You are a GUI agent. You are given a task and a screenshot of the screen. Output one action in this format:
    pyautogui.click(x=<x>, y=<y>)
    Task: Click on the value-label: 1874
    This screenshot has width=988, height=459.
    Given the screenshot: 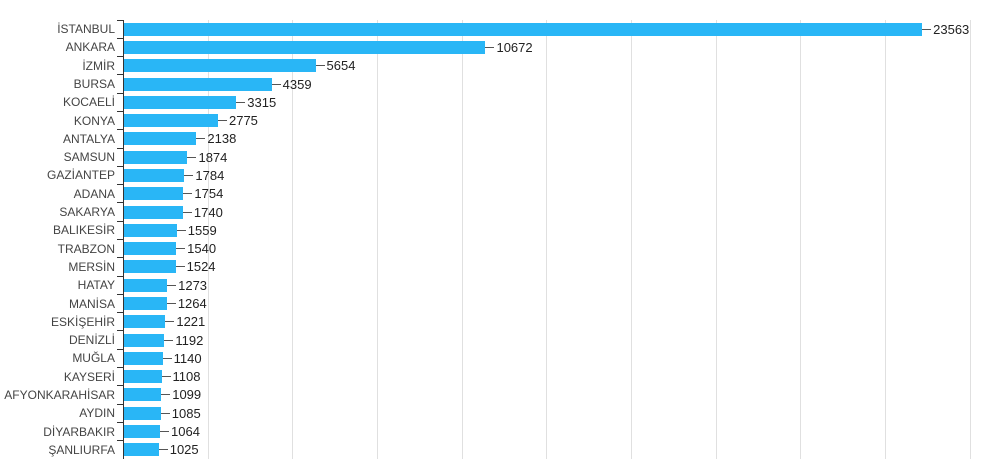 What is the action you would take?
    pyautogui.click(x=213, y=157)
    